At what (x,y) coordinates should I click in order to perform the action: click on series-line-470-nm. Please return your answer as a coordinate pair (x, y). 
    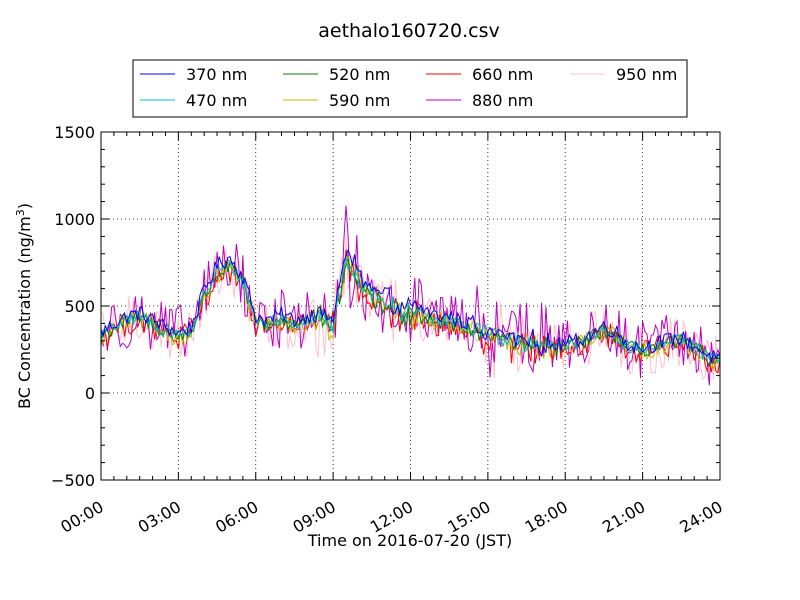
    Looking at the image, I should click on (410, 310).